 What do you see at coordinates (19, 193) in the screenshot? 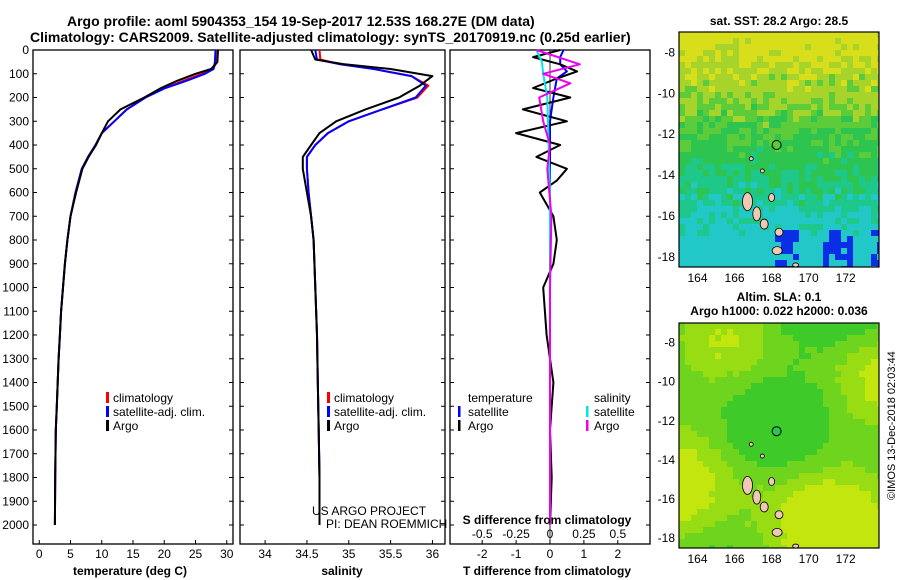
I see `depth-tick-label: 600` at bounding box center [19, 193].